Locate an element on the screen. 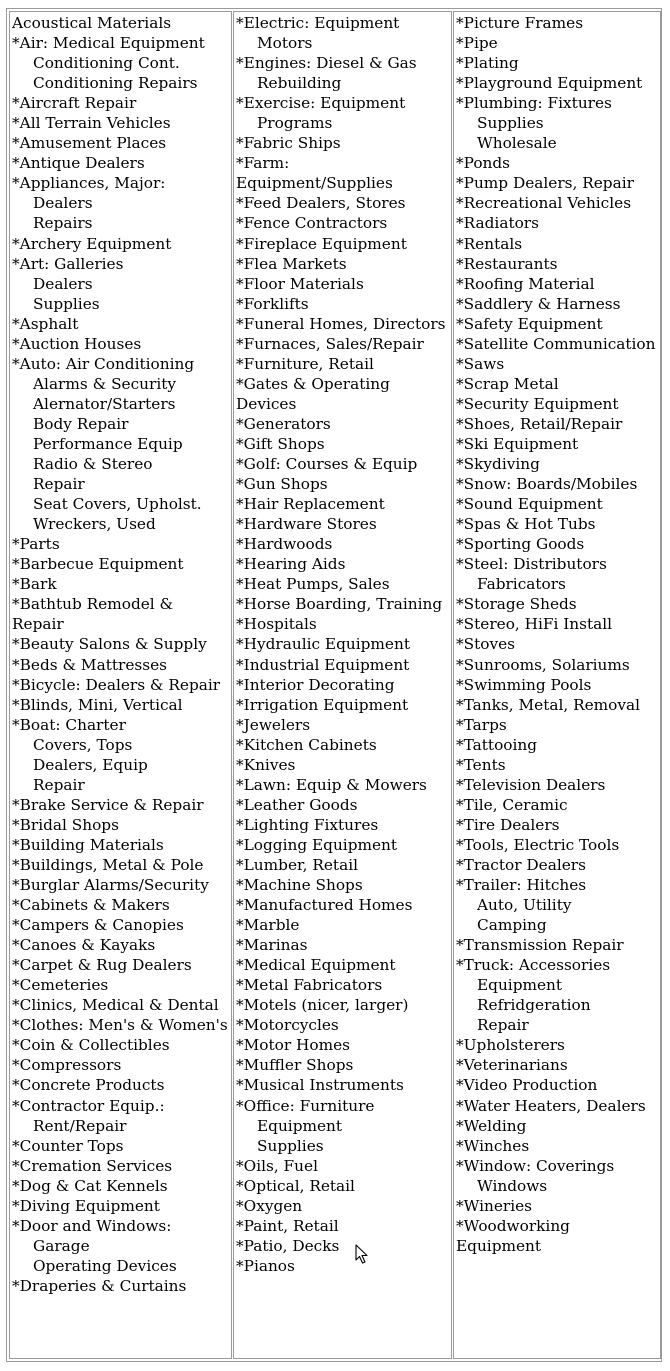  category-item: *Tile, Ceramic is located at coordinates (512, 804).